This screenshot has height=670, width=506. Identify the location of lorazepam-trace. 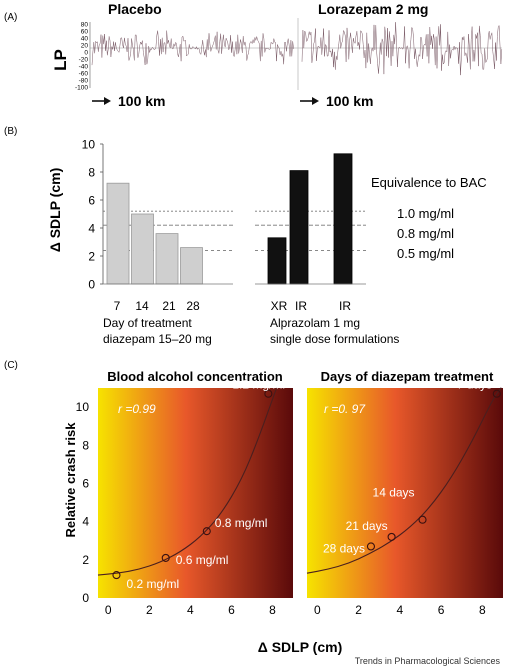
(402, 49).